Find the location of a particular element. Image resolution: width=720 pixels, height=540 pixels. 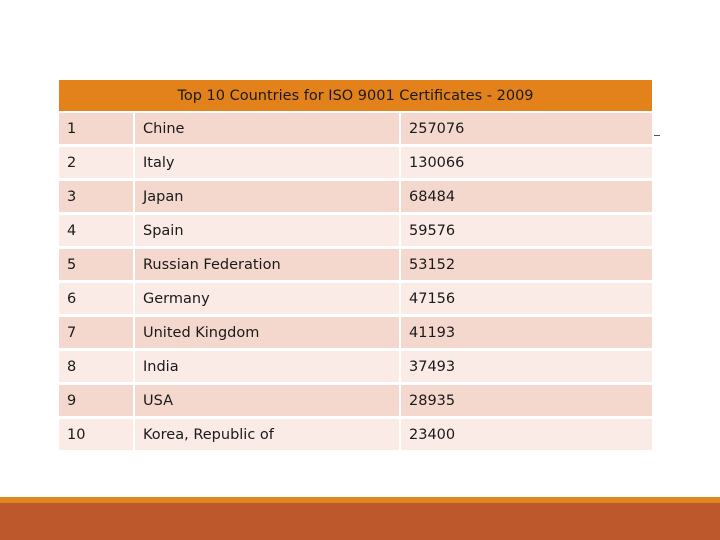

table-row: 9 USA 28935 is located at coordinates (355, 402).